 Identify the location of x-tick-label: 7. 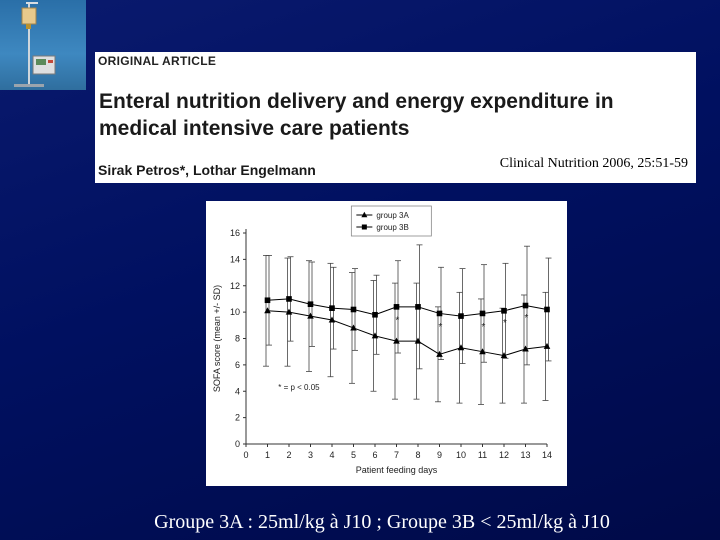
(396, 455).